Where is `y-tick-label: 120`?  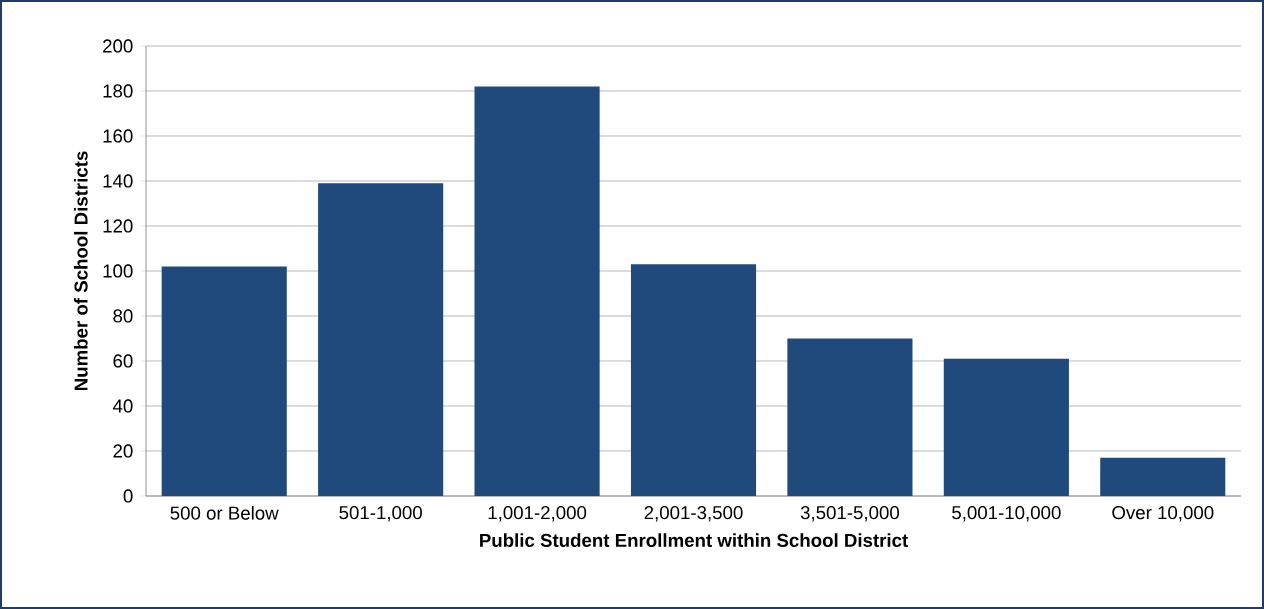 y-tick-label: 120 is located at coordinates (118, 226).